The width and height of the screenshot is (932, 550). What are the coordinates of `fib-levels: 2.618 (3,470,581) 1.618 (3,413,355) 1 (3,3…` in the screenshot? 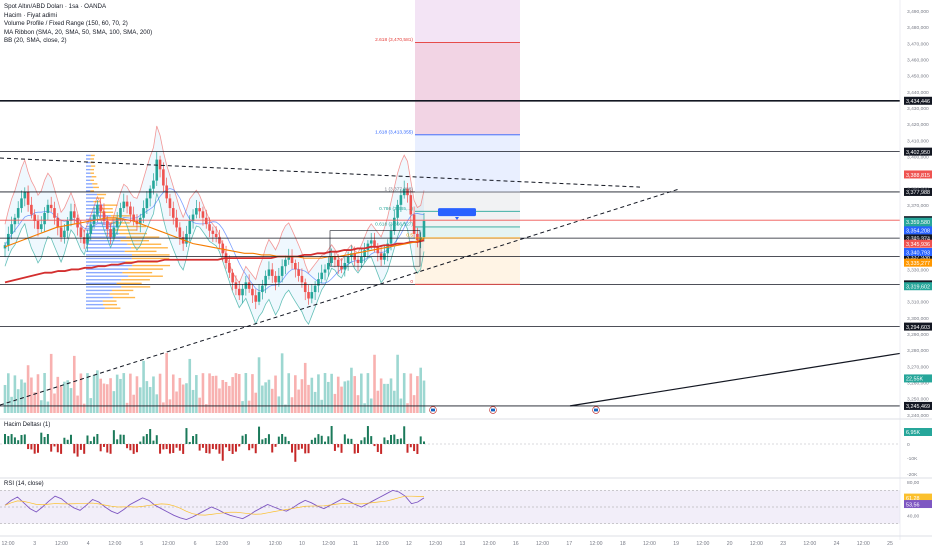 It's located at (447, 161).